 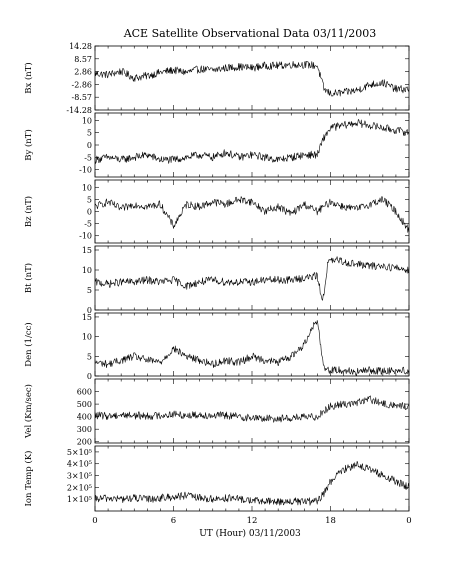 I want to click on x-axis: 0 6 12 18 0, so click(x=251, y=521).